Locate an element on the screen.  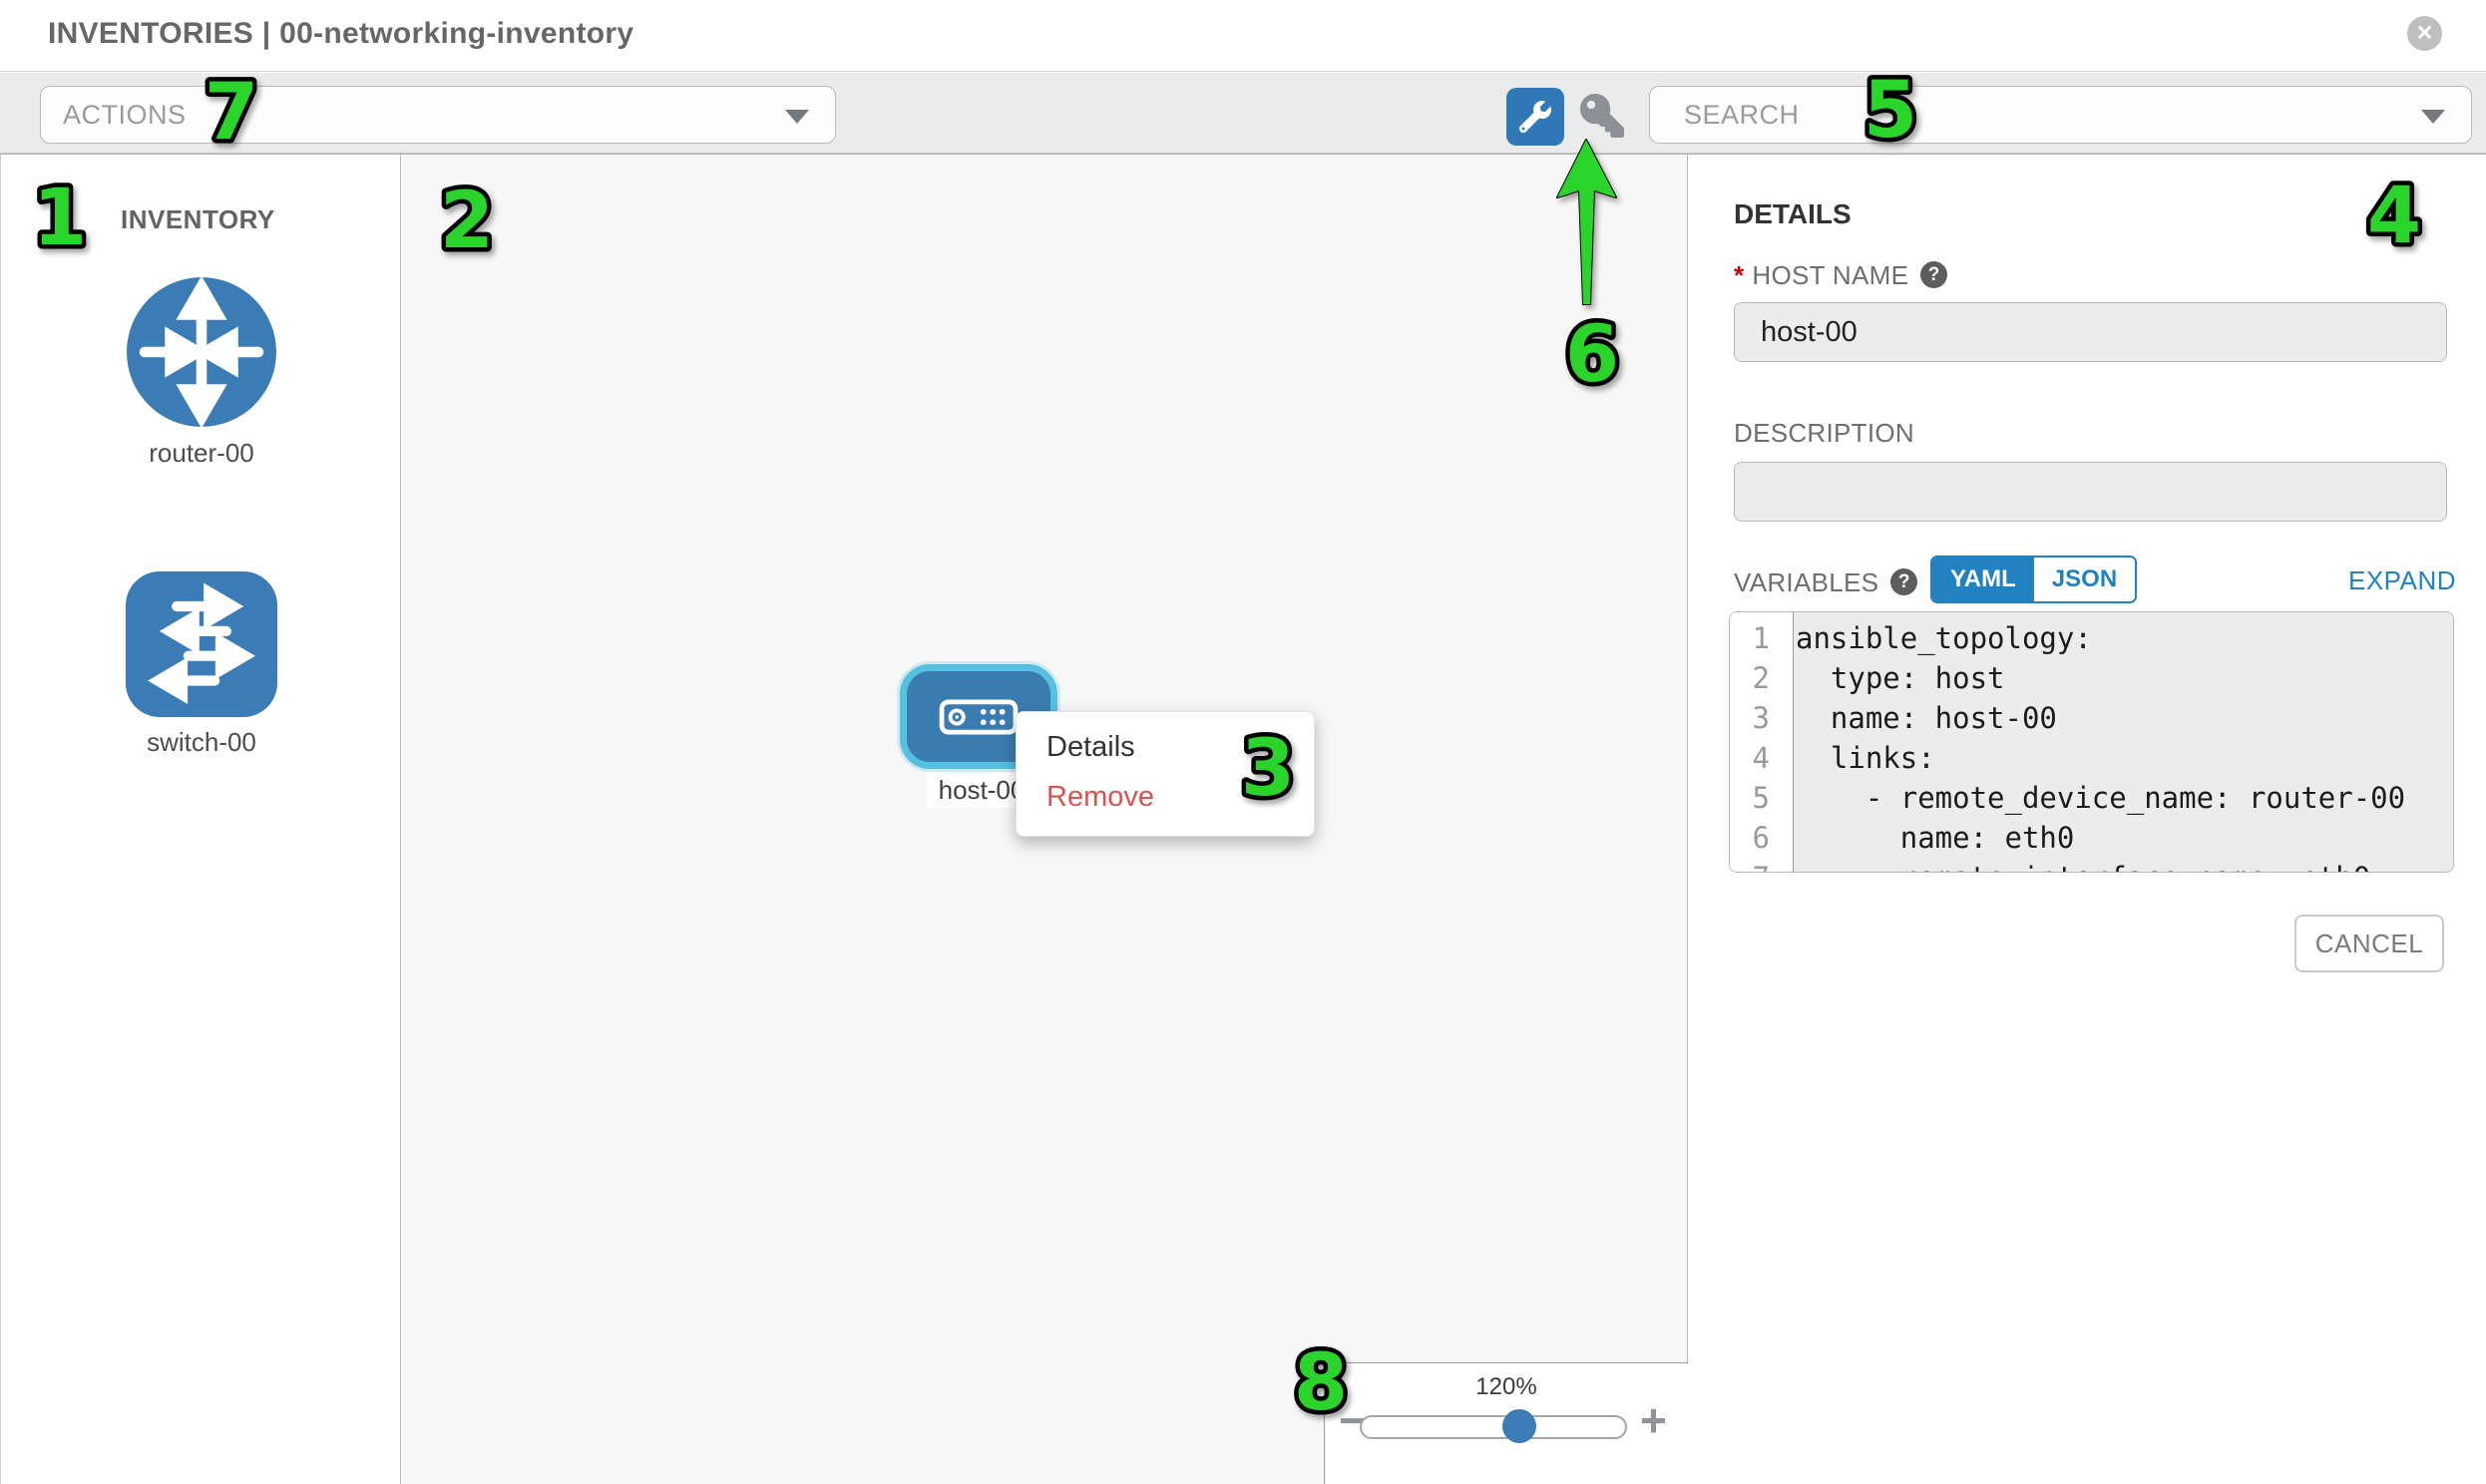
palette-item-router is located at coordinates (201, 352).